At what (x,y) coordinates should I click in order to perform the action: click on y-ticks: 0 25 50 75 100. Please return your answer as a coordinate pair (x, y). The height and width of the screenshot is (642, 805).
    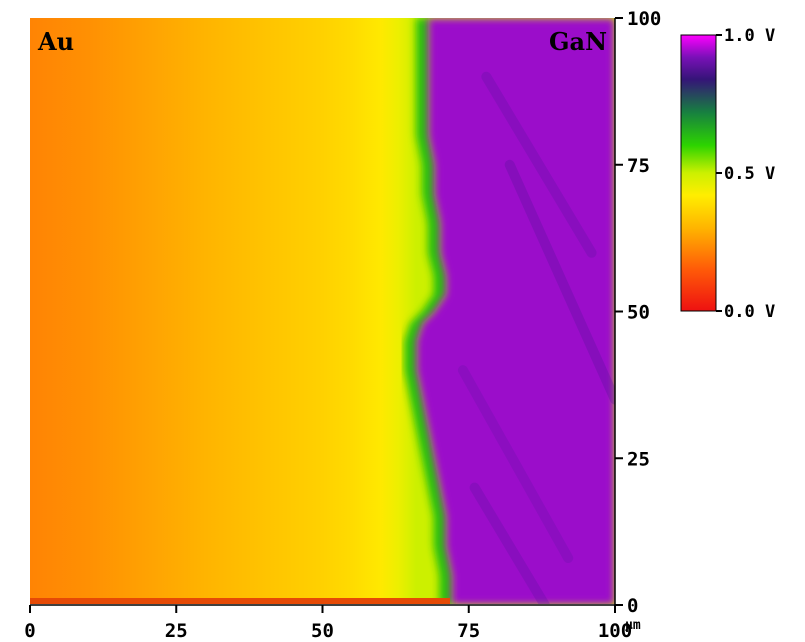
    Looking at the image, I should click on (638, 312).